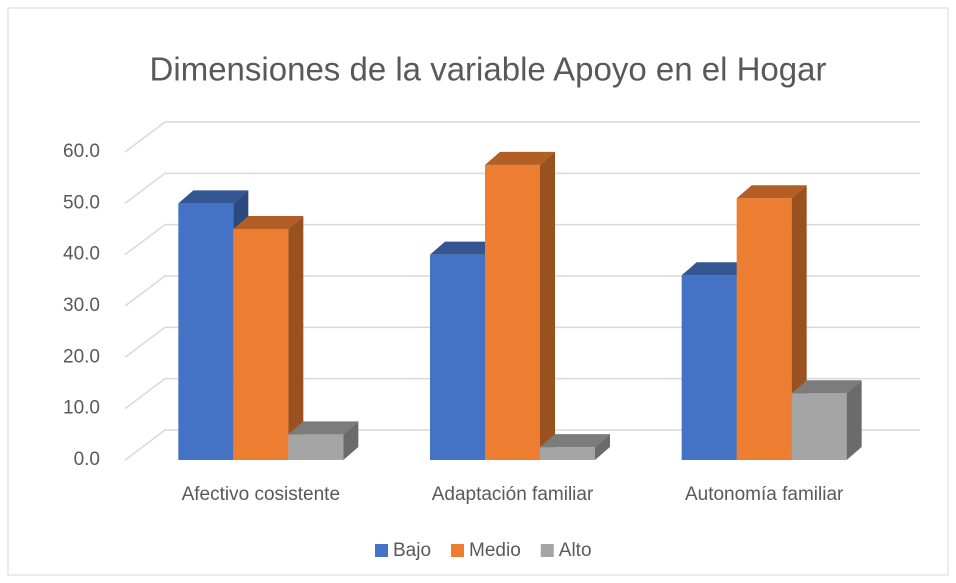  Describe the element at coordinates (81, 202) in the screenshot. I see `y-tick-label: 50.0` at that location.